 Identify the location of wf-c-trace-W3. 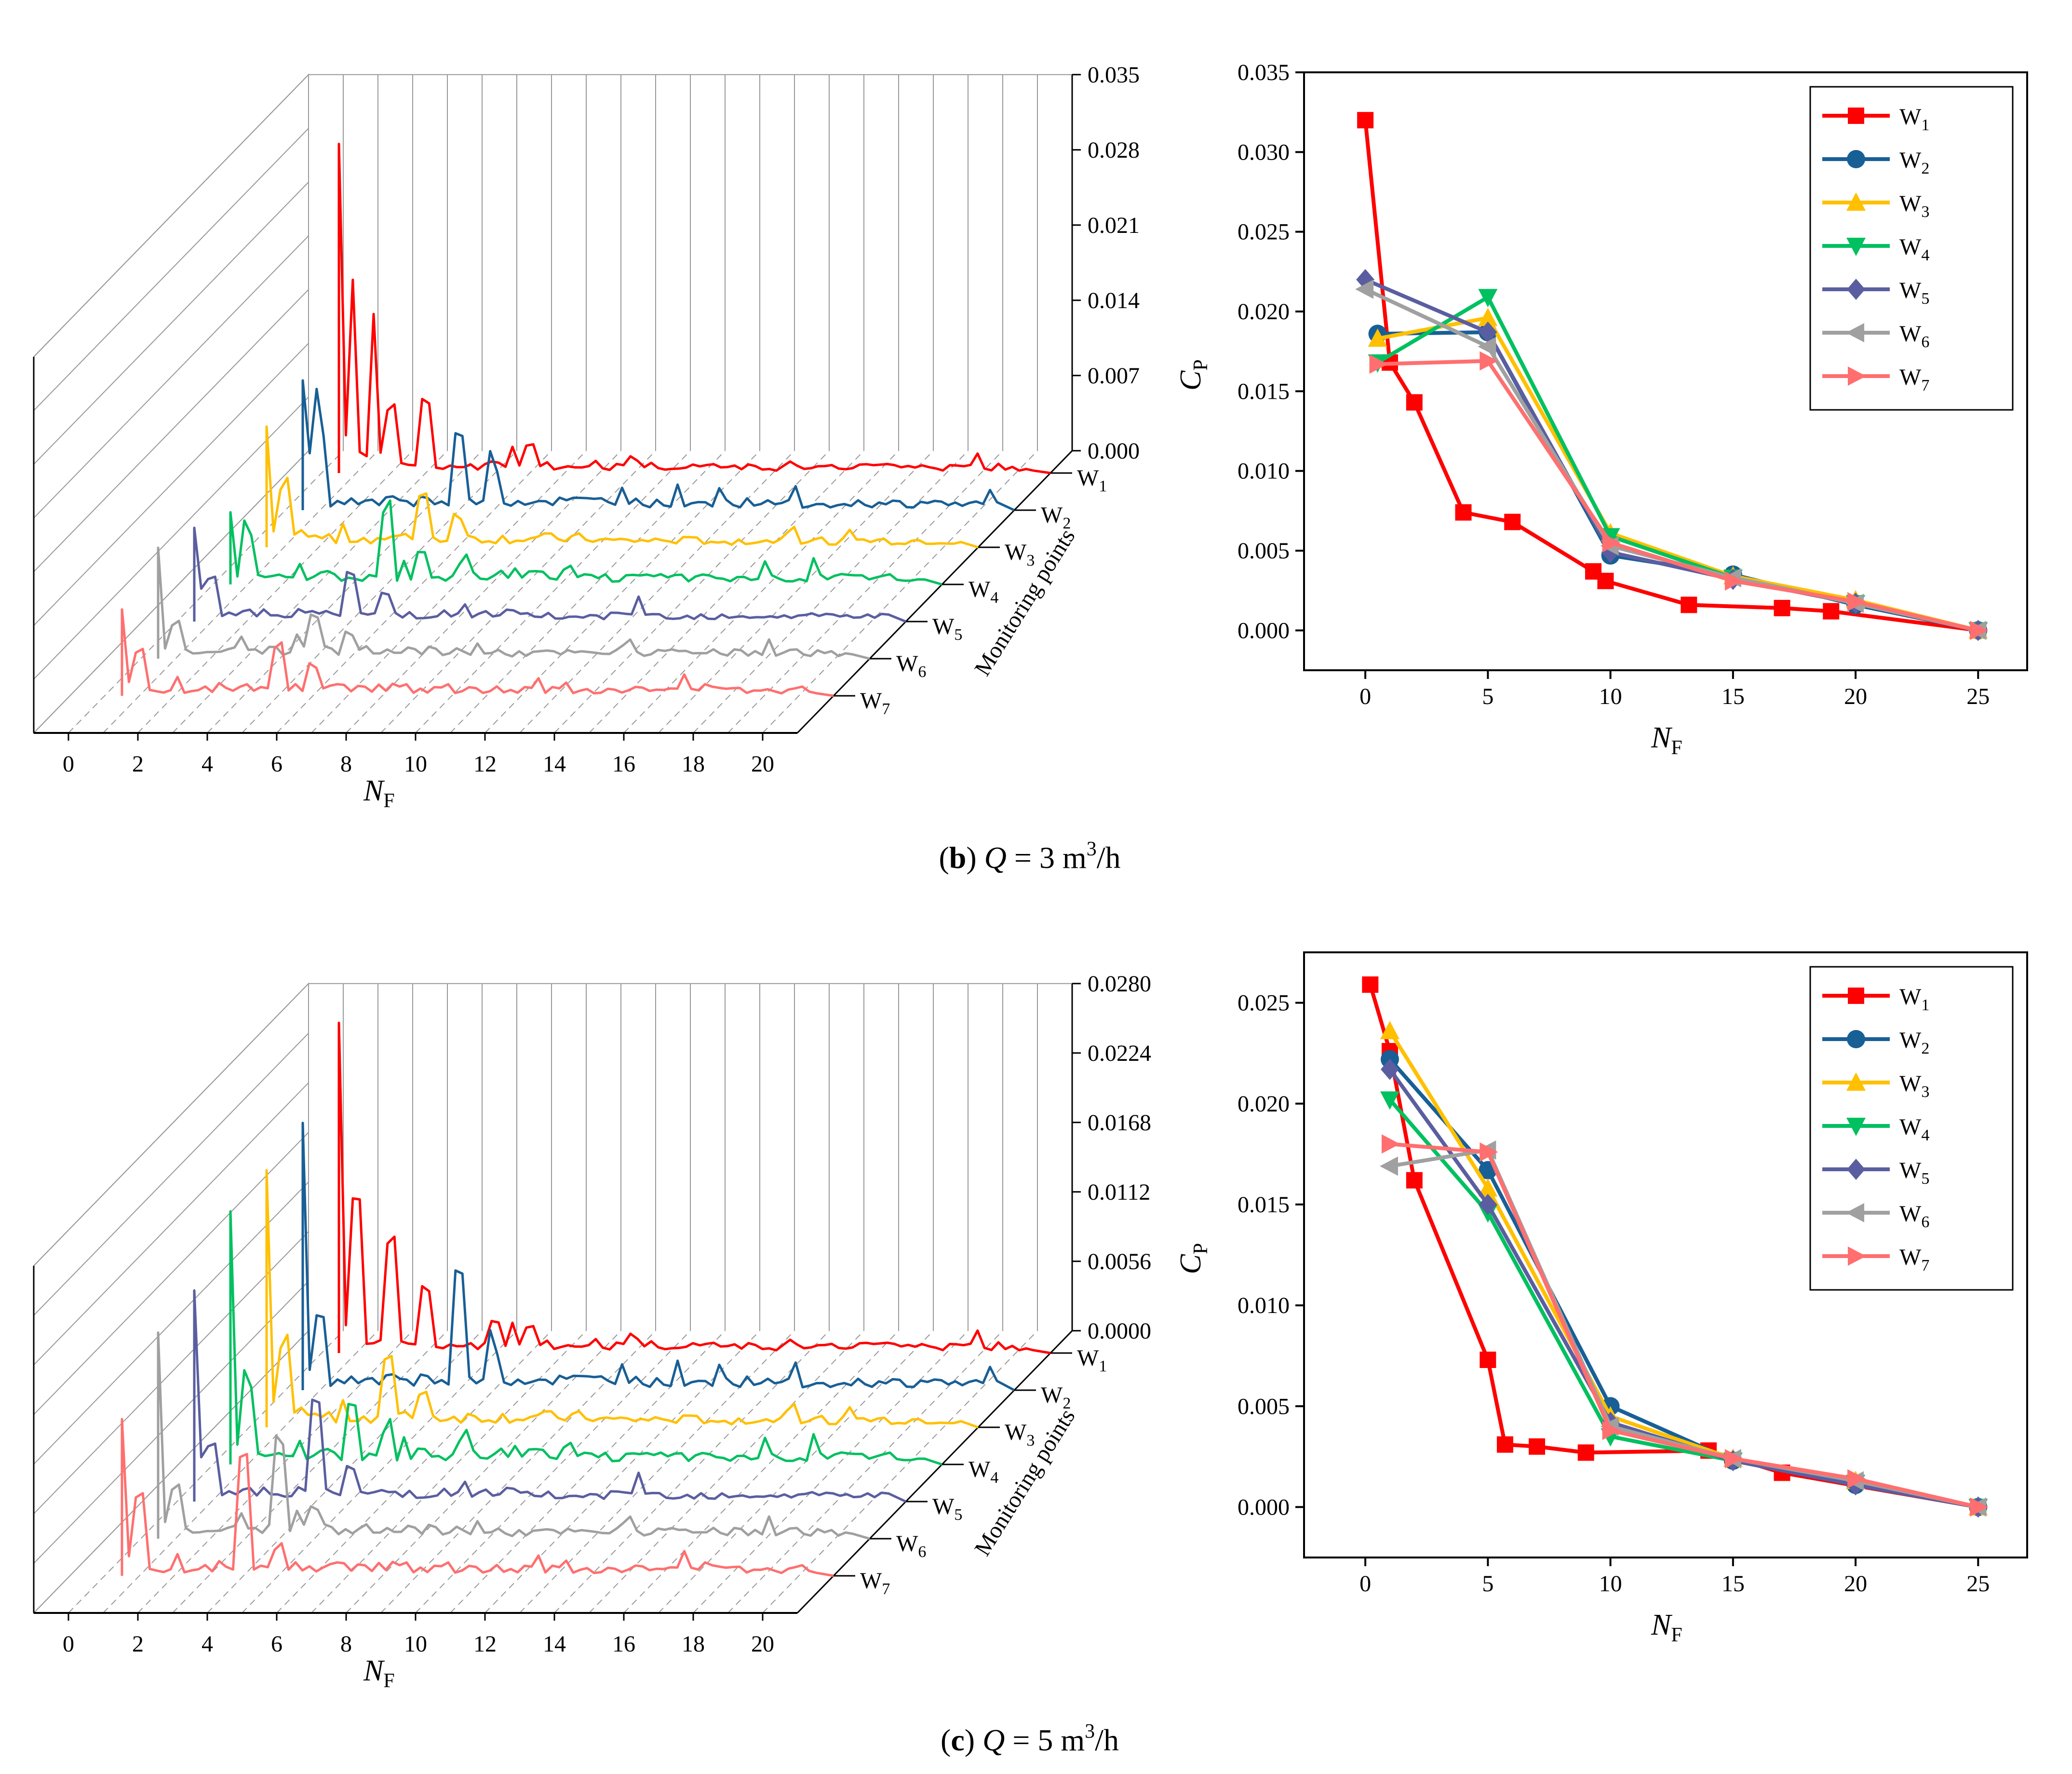
(622, 1299).